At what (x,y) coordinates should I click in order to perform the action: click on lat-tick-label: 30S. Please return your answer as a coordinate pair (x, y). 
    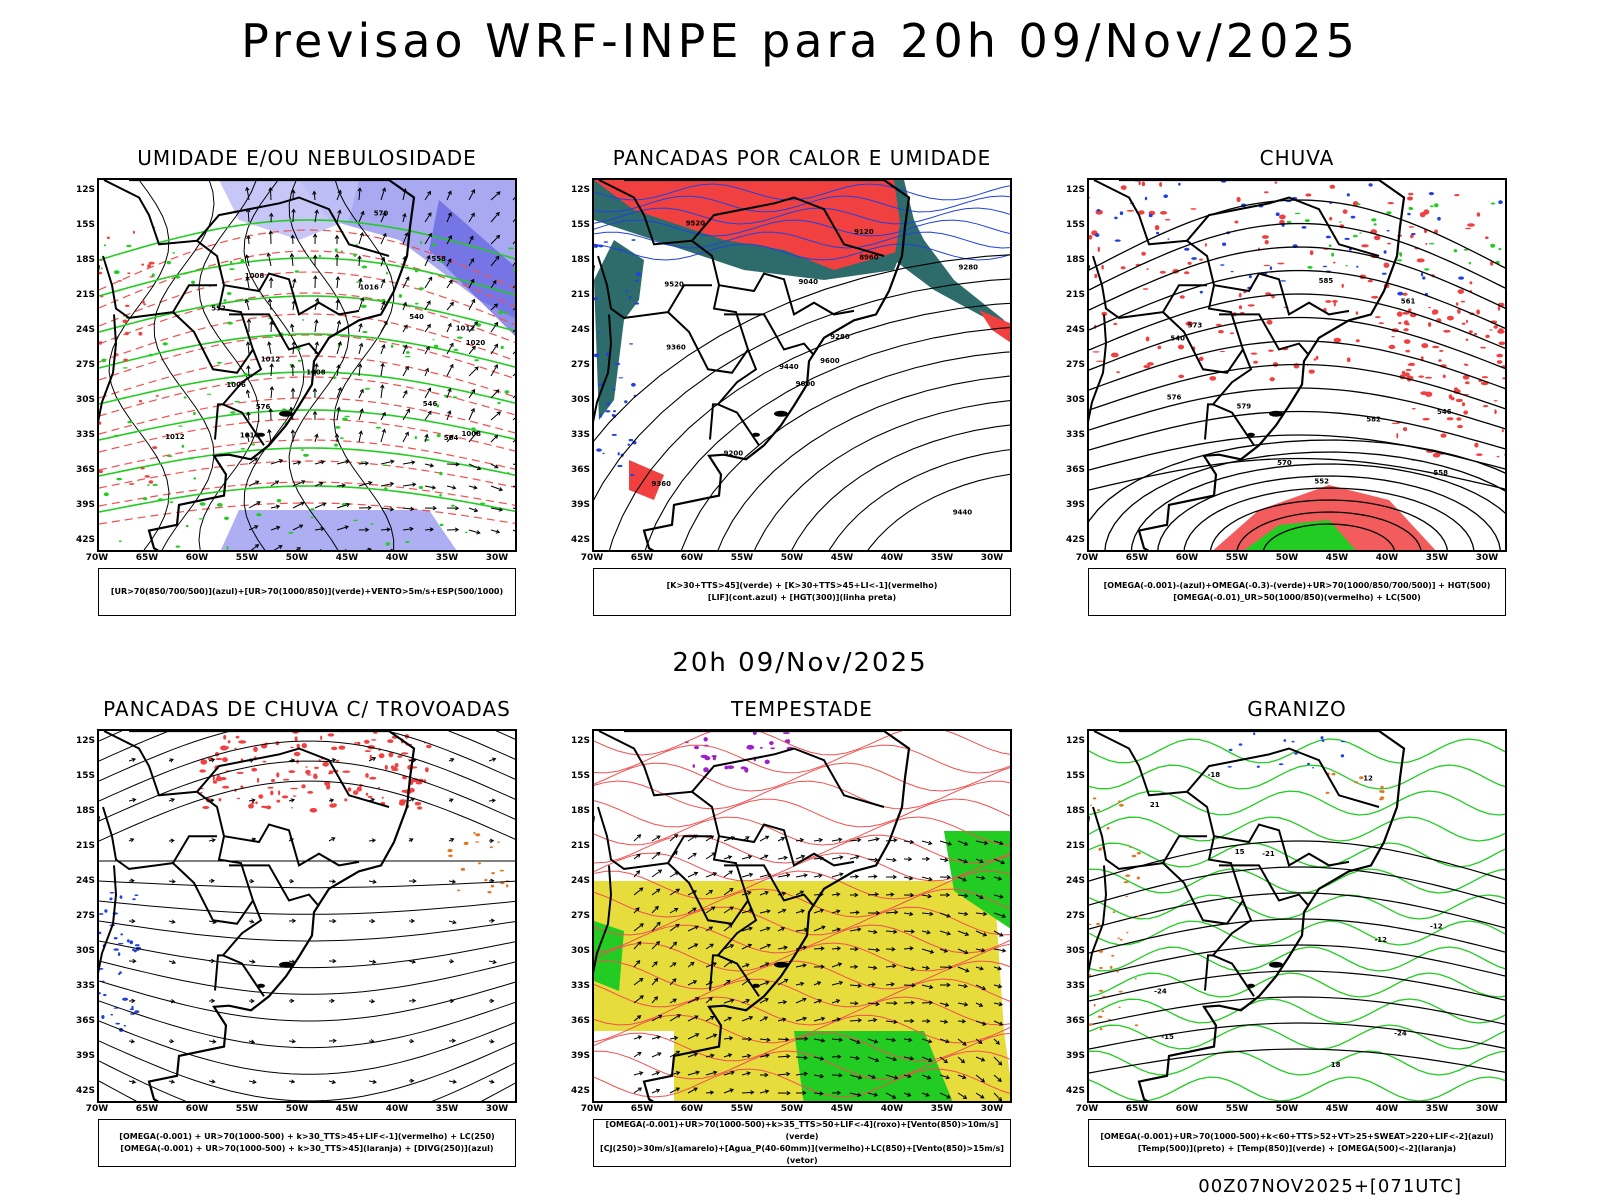
    Looking at the image, I should click on (580, 400).